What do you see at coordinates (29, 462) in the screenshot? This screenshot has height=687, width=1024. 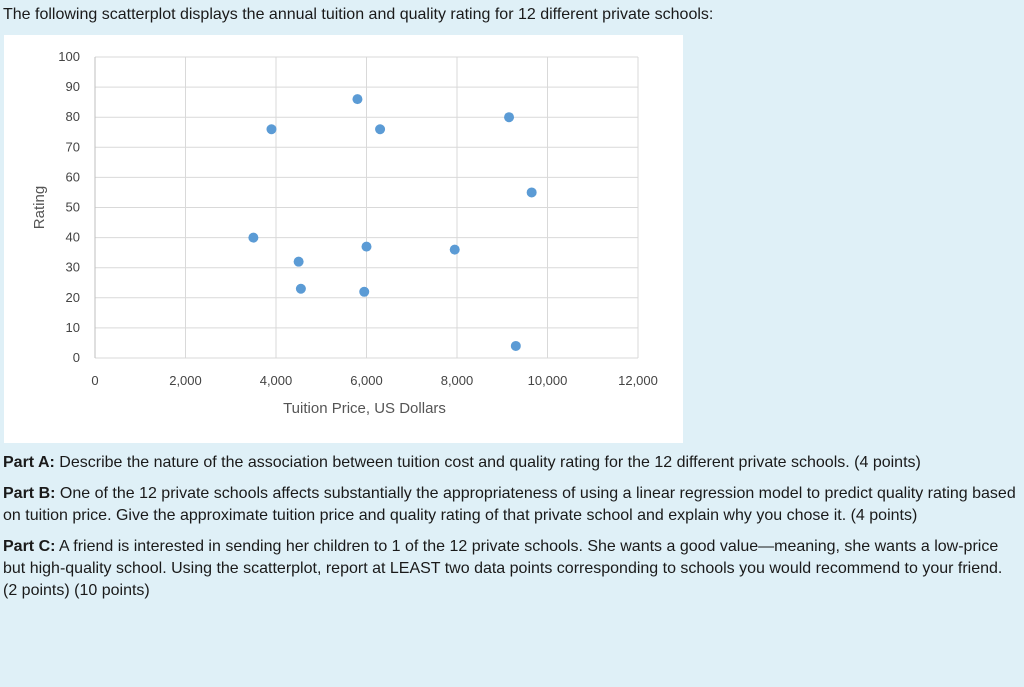 I see `question-label: Part A:` at bounding box center [29, 462].